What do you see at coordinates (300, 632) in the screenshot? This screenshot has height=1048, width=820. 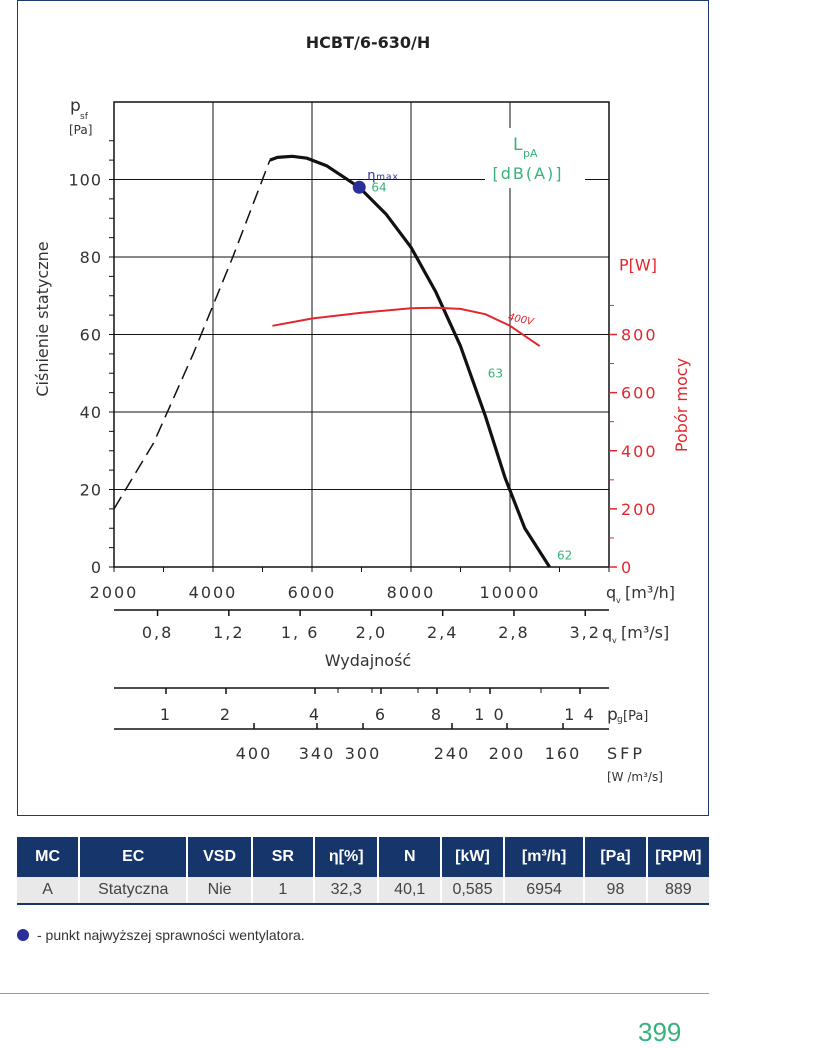 I see `x2-tick-label: 1, 6` at bounding box center [300, 632].